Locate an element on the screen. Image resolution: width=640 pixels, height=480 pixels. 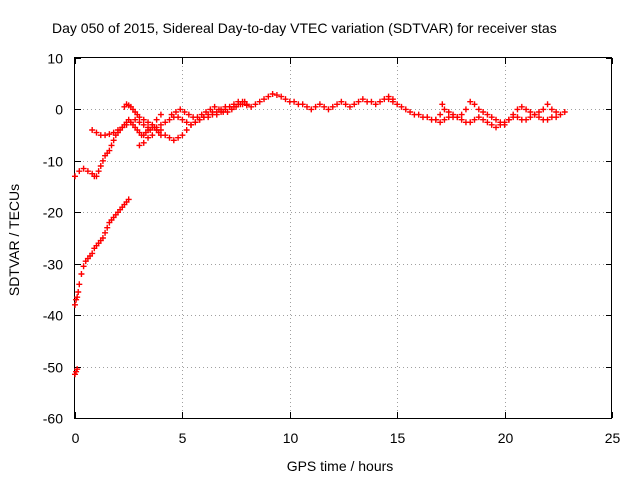
y-tick-label: 0 is located at coordinates (59, 110).